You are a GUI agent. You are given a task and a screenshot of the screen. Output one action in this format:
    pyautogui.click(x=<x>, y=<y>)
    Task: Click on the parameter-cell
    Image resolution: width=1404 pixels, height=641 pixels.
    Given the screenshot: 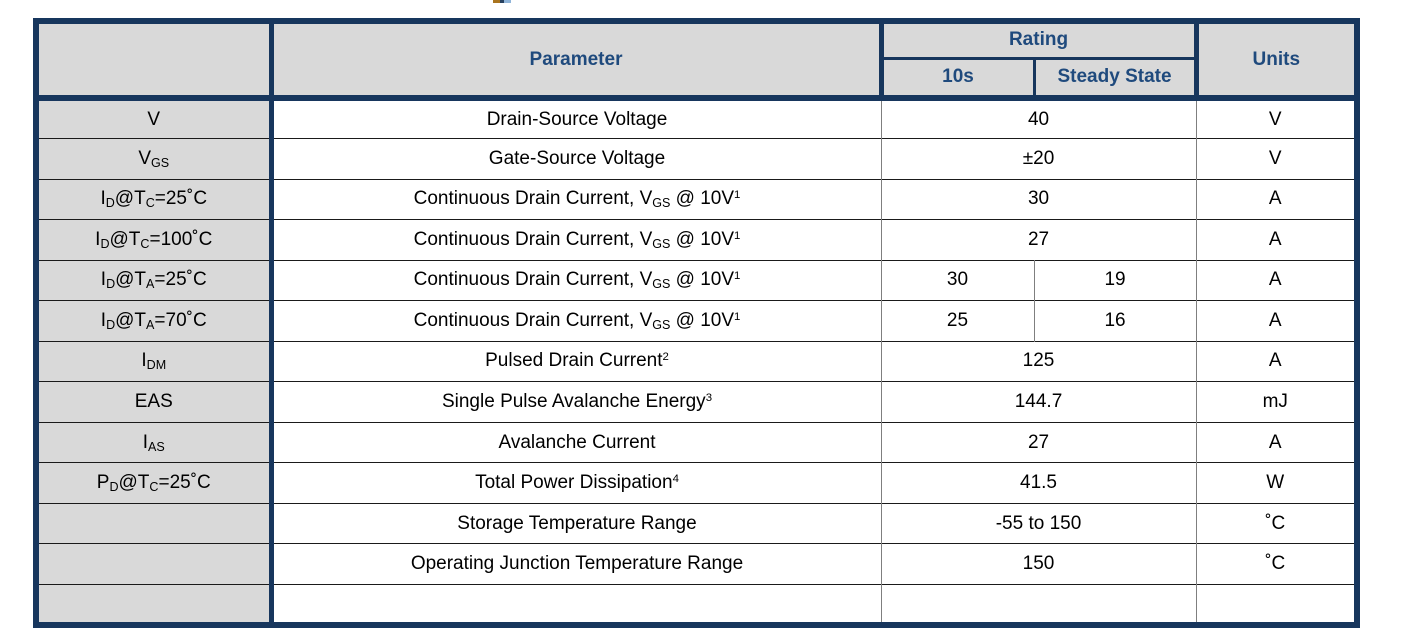 What is the action you would take?
    pyautogui.click(x=576, y=604)
    